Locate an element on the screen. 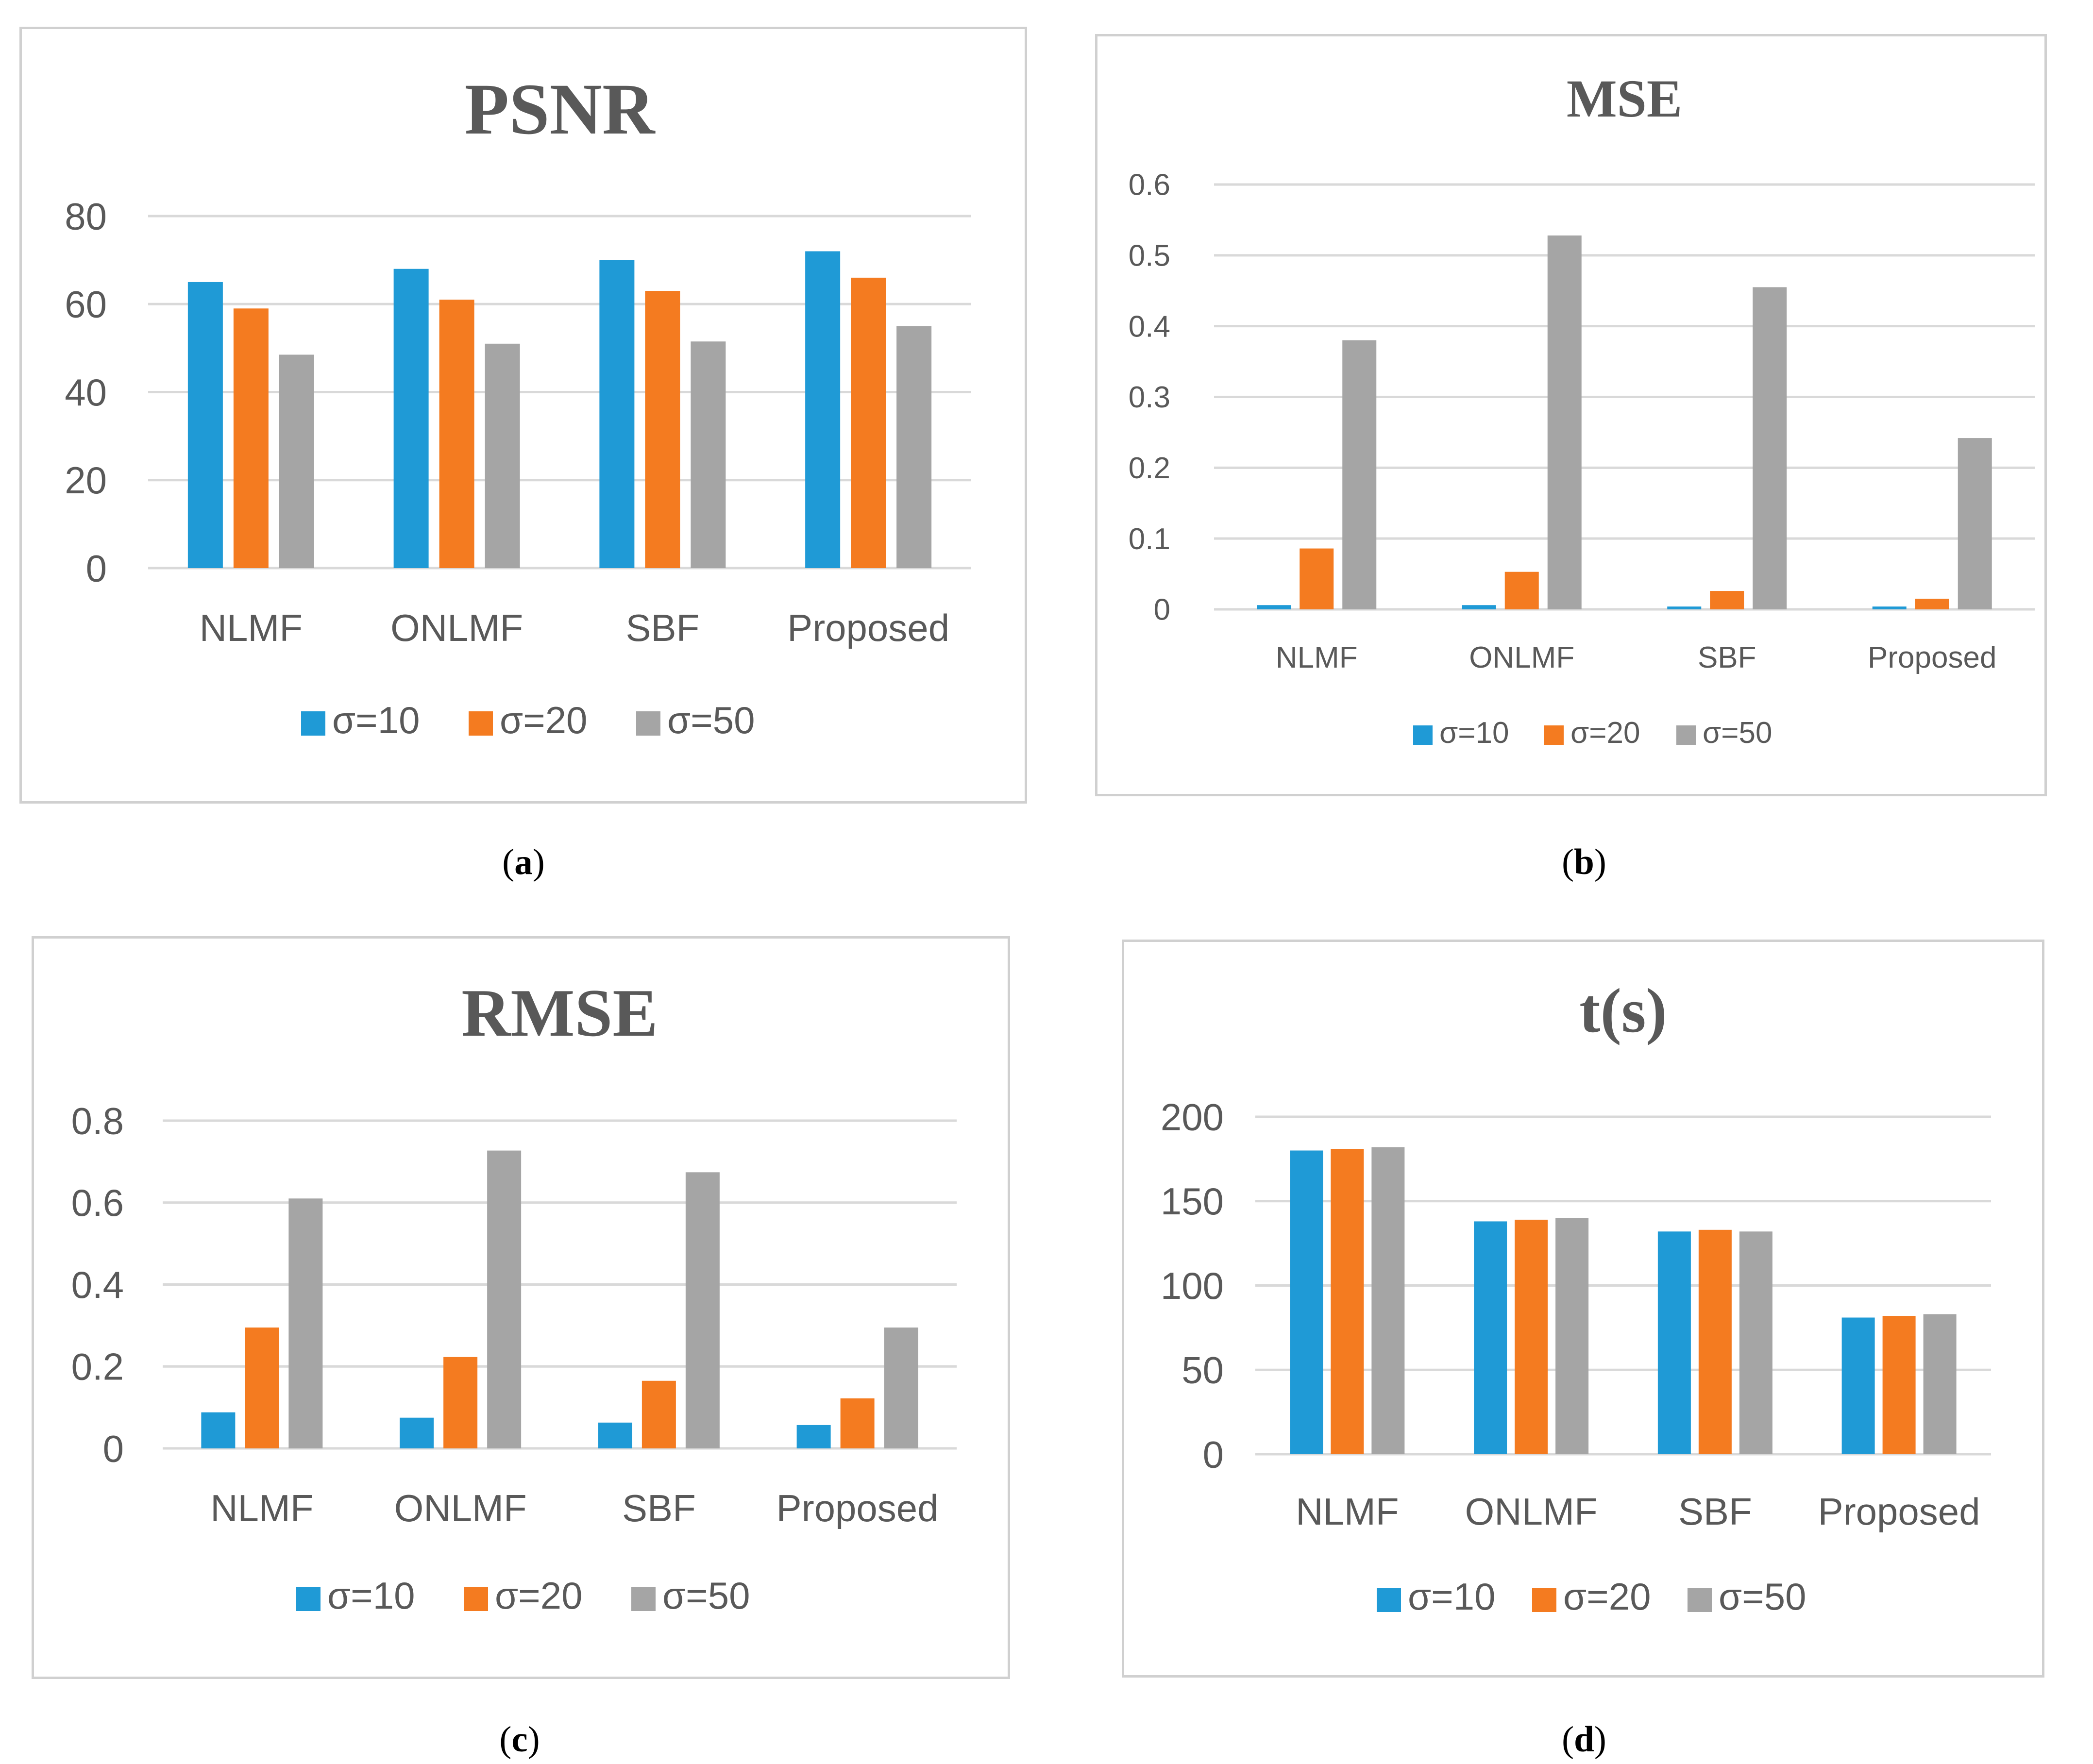  bar-time-nlmf-s0 is located at coordinates (1306, 1302).